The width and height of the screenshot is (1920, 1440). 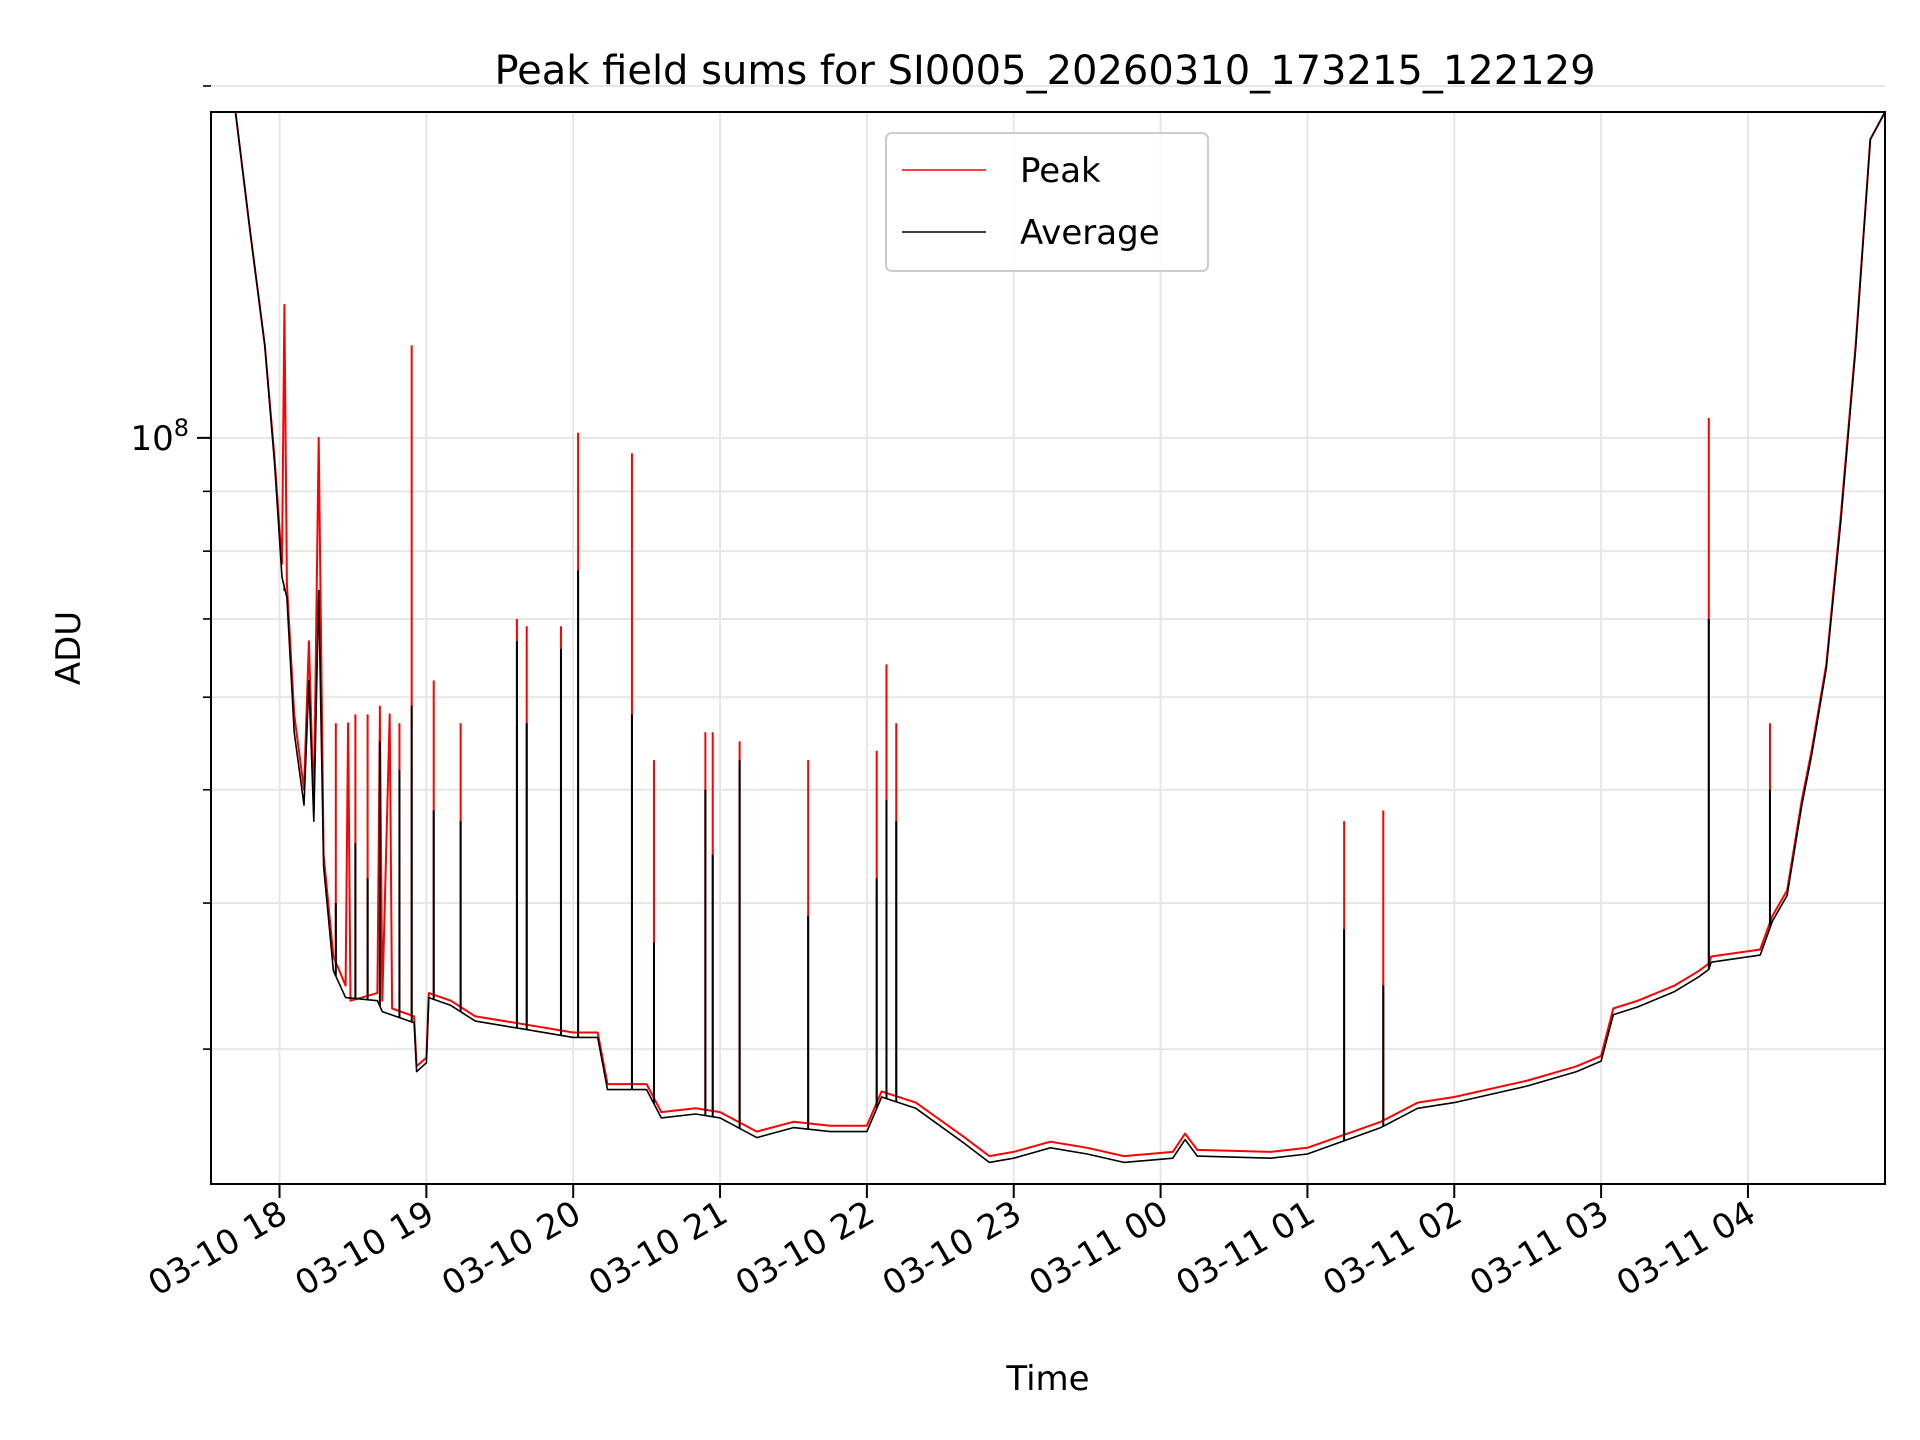 I want to click on y-axis-label: ADU, so click(x=69, y=648).